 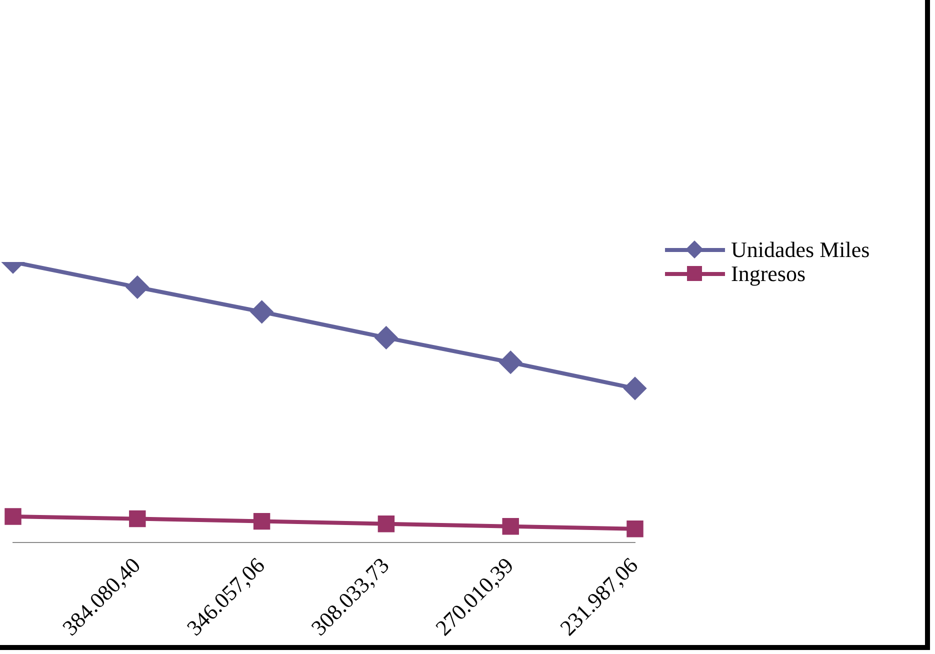 I want to click on legend-label: Ingresos, so click(x=769, y=273).